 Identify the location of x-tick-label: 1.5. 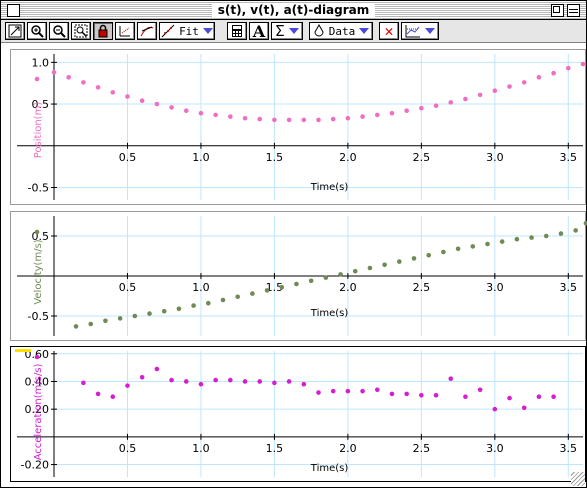
(275, 448).